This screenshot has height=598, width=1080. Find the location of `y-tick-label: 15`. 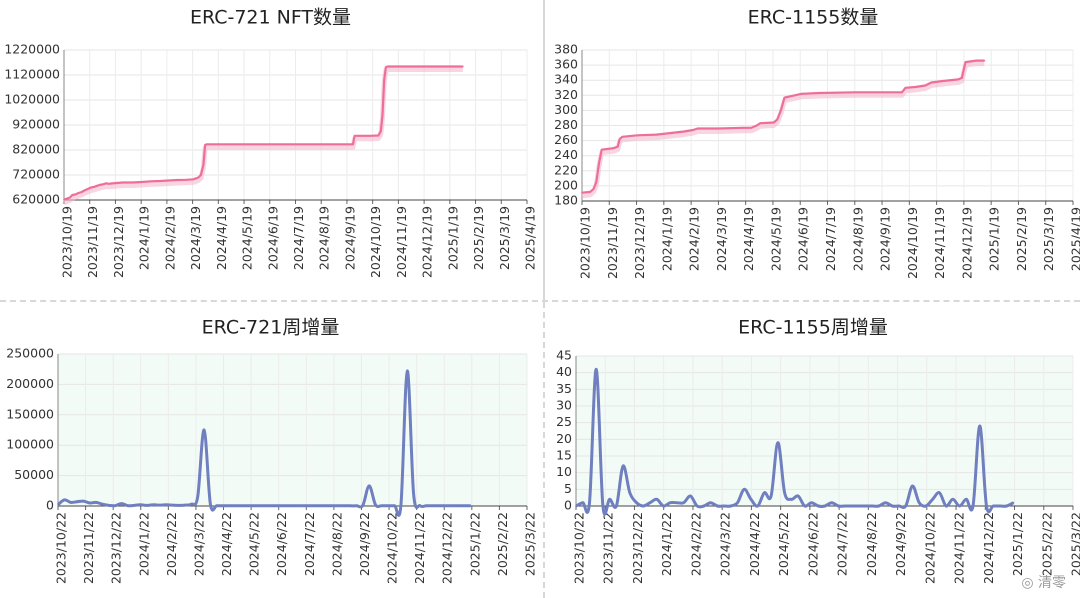

y-tick-label: 15 is located at coordinates (564, 455).